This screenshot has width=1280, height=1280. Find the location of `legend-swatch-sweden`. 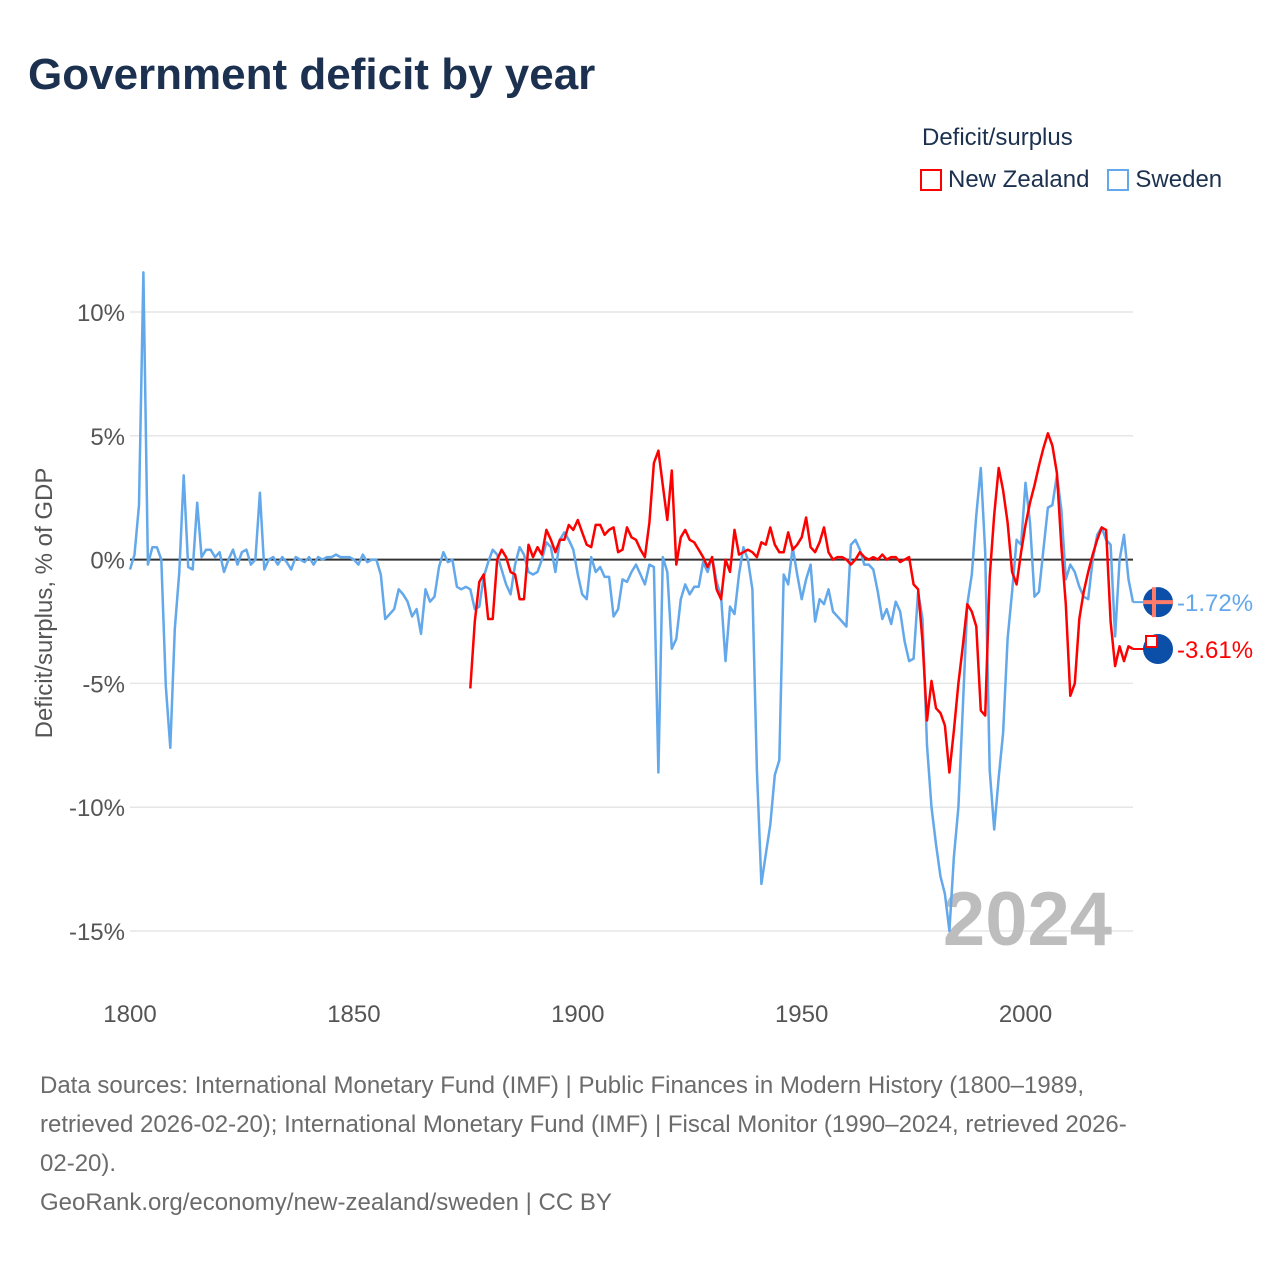

legend-swatch-sweden is located at coordinates (1118, 180).